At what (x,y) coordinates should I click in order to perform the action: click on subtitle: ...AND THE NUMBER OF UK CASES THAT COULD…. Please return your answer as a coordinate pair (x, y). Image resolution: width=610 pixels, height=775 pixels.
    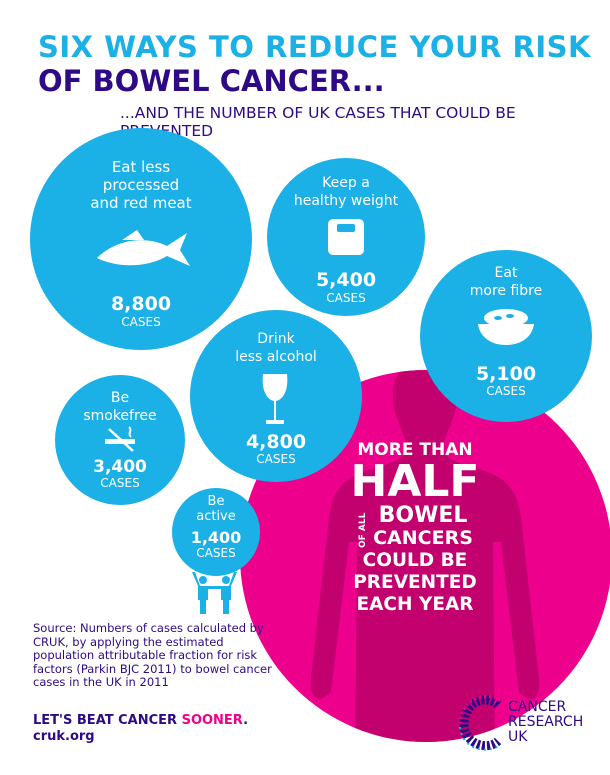
    Looking at the image, I should click on (318, 122).